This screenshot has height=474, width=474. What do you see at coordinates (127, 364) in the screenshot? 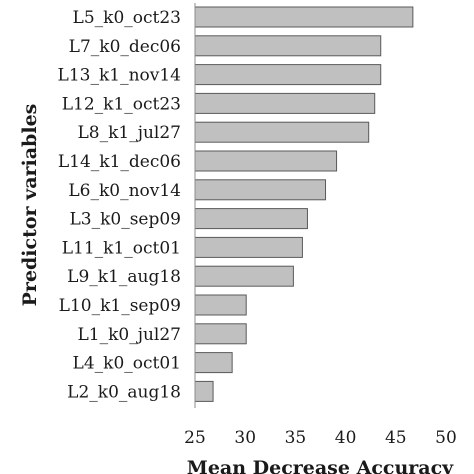
I see `category-label-L4_k0_oct01: L4_k0_oct01` at bounding box center [127, 364].